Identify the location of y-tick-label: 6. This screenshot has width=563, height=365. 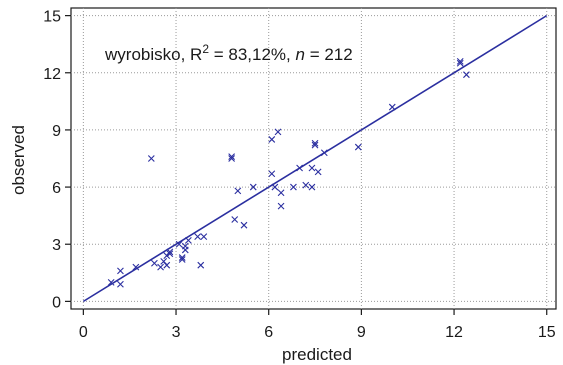
(56, 188).